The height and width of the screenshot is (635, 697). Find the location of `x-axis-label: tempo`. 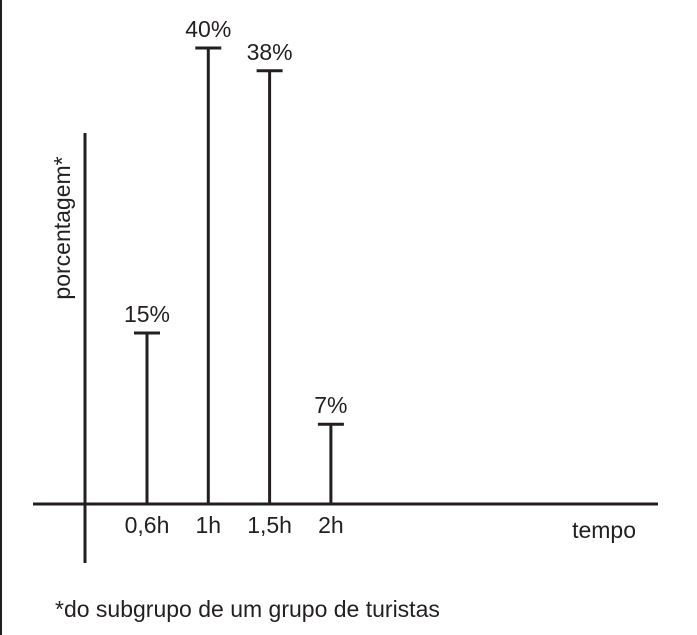

x-axis-label: tempo is located at coordinates (604, 530).